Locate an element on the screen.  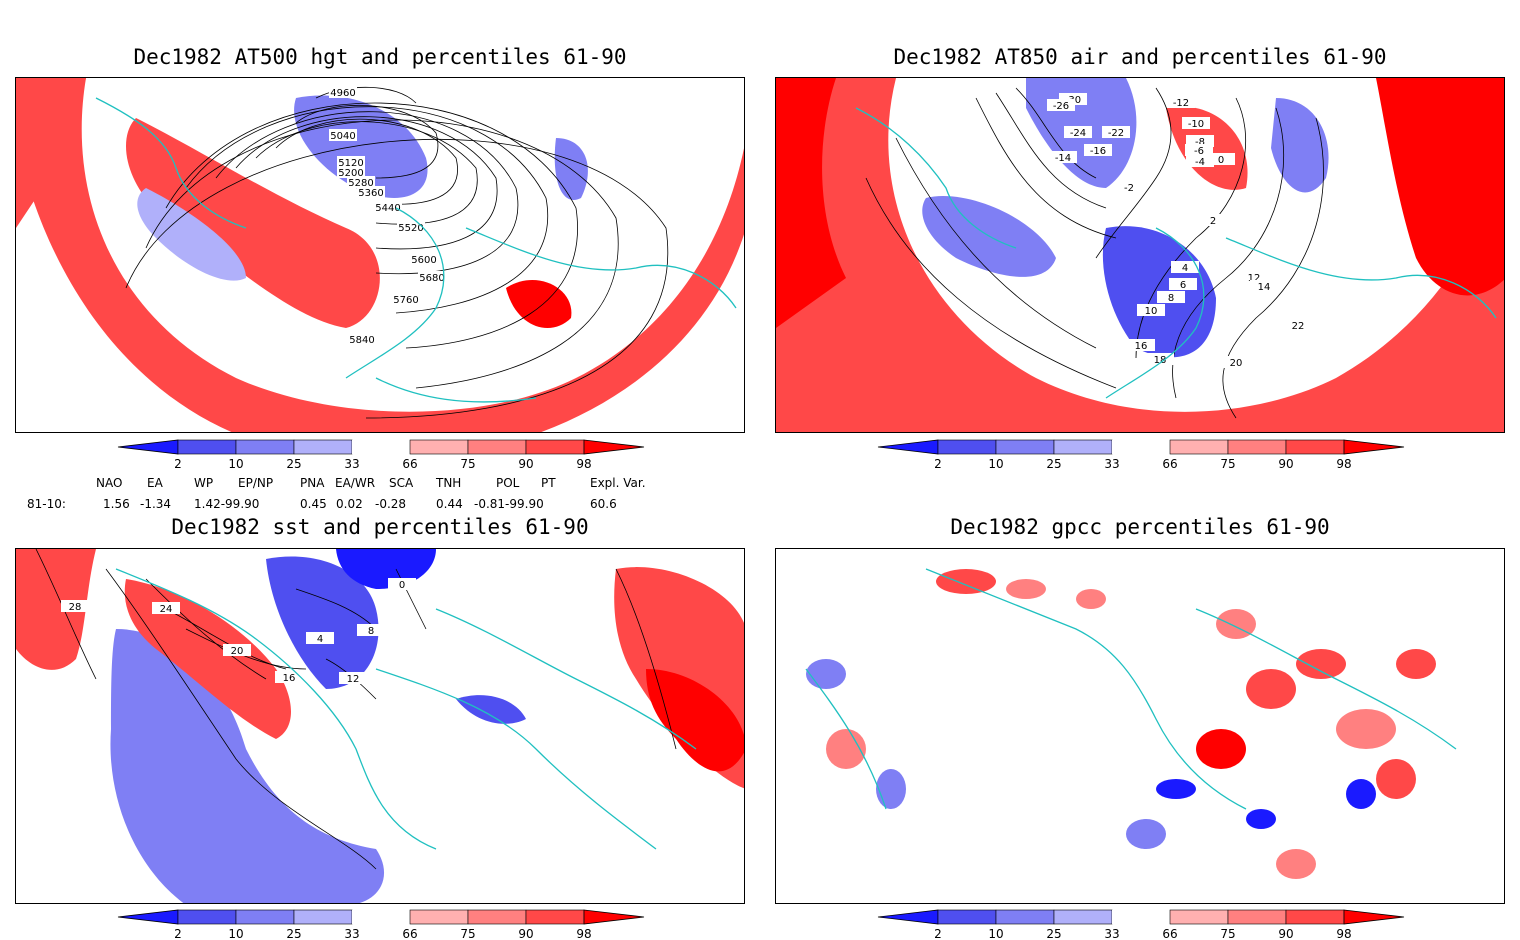
colorbar-sst-tick-label: 10 is located at coordinates (235, 933).